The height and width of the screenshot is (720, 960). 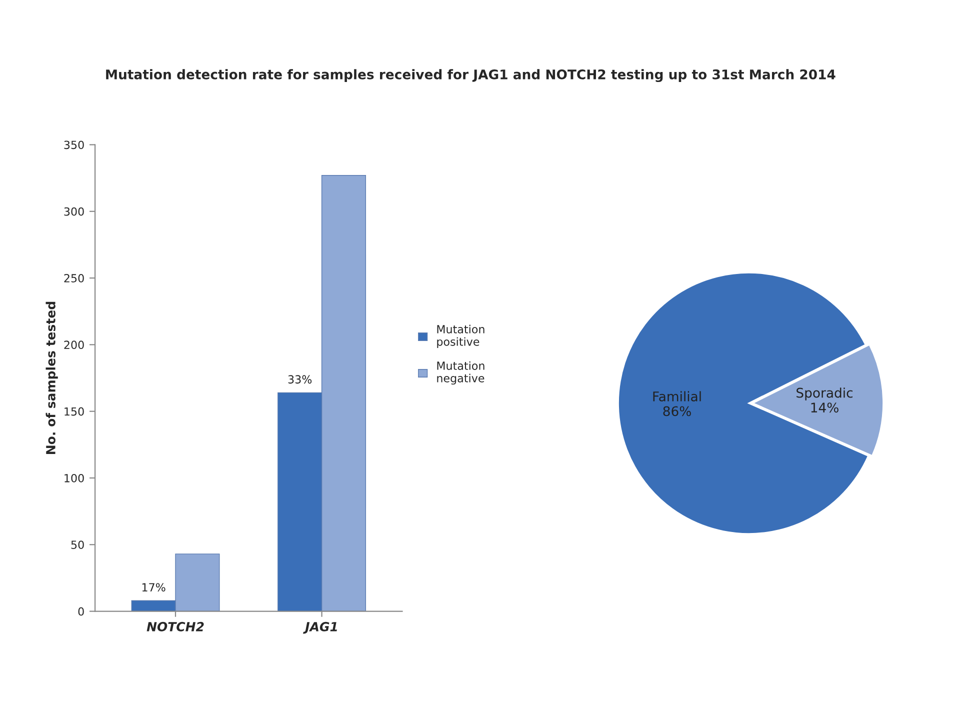 What do you see at coordinates (471, 75) in the screenshot?
I see `text: Mutation detection rate for samples received for JAG1 and NOTCH2 testing up to 31st March 2014` at bounding box center [471, 75].